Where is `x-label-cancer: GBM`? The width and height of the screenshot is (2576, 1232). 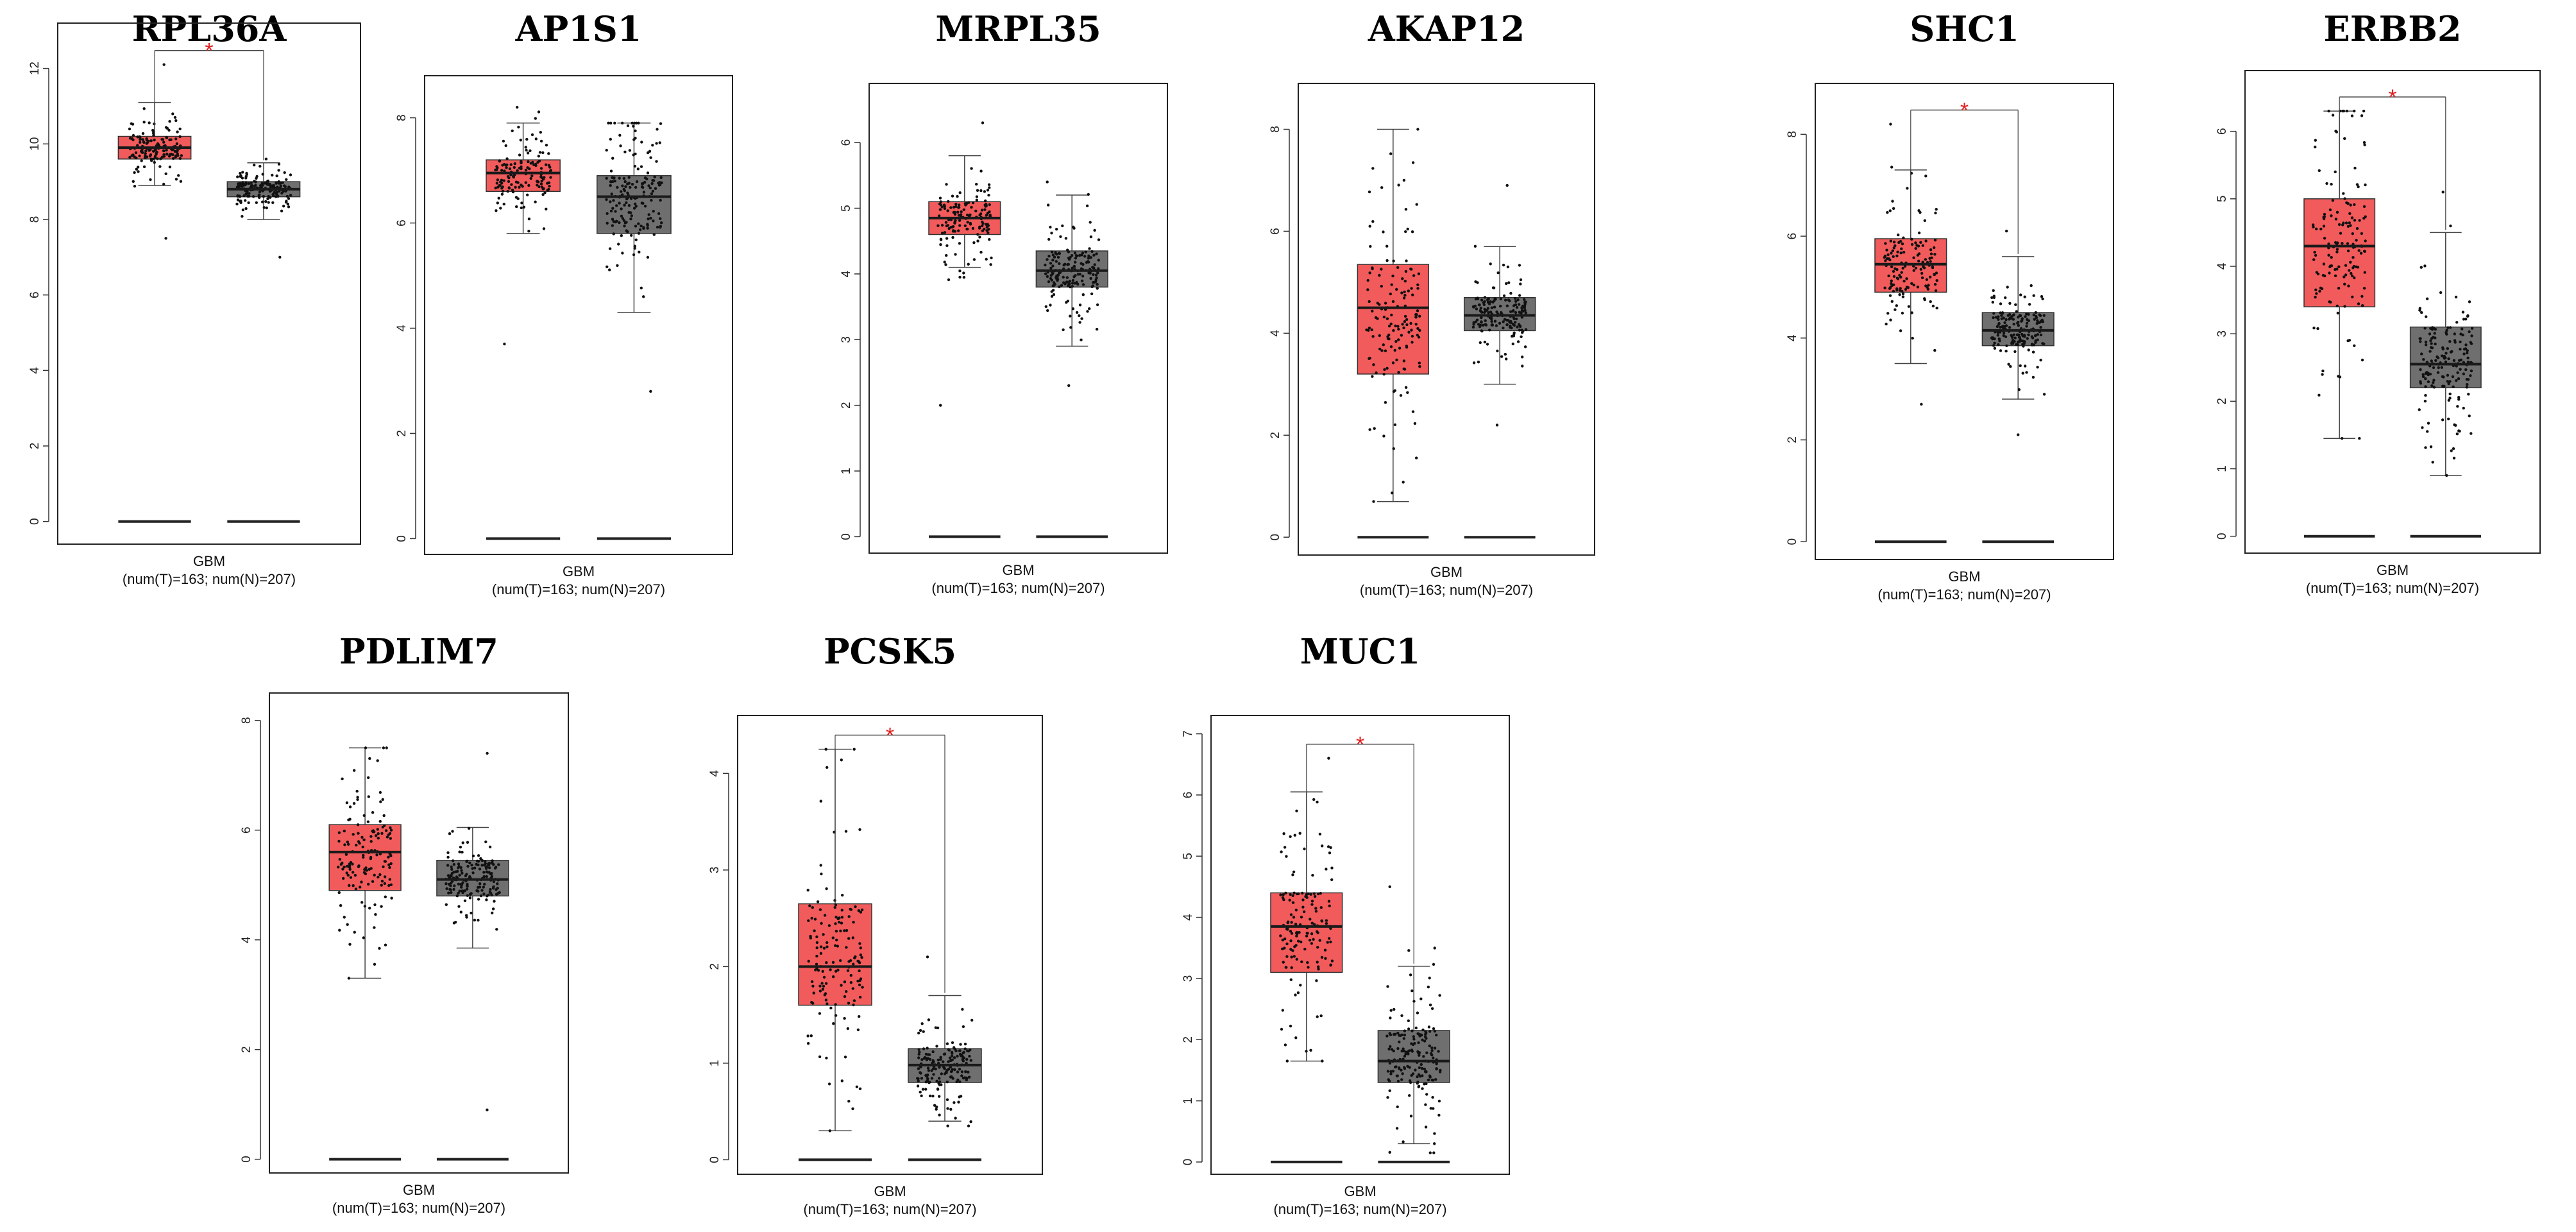
x-label-cancer: GBM is located at coordinates (1360, 1191).